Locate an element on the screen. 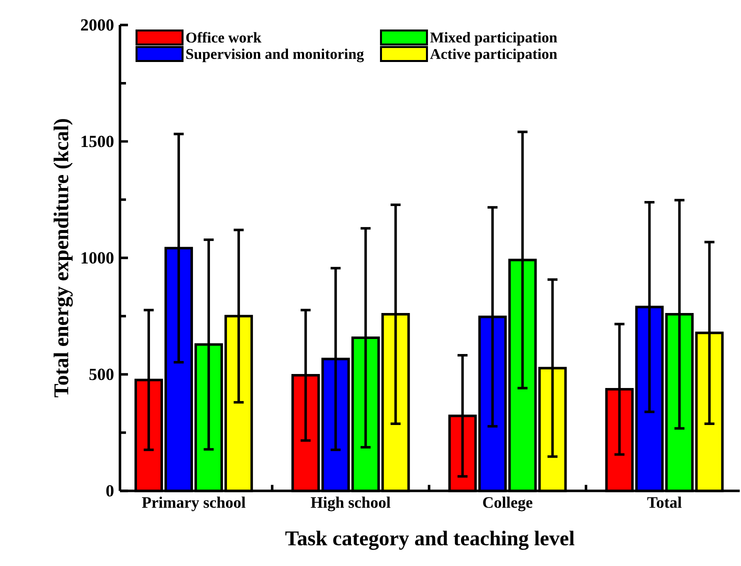 This screenshot has width=741, height=566. x-axis-title: Task category and teaching level is located at coordinates (429, 540).